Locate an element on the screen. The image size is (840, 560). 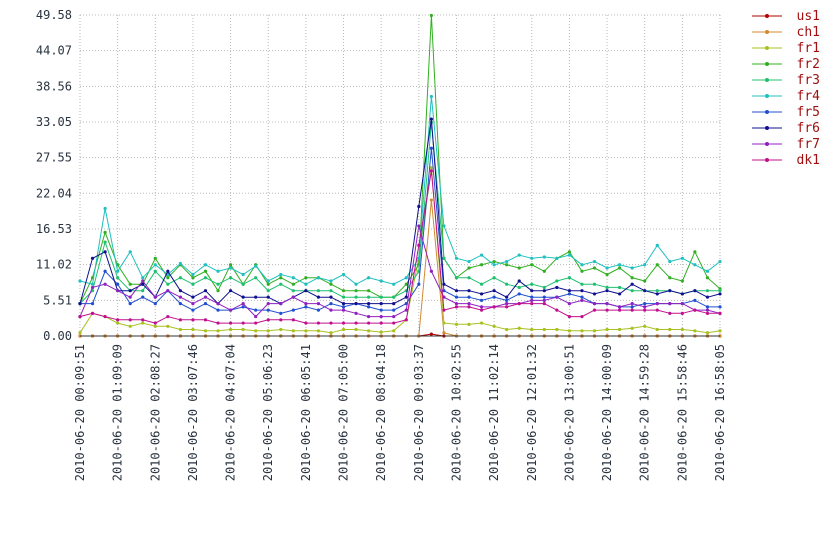
x-tick-label: 2010-06-20 11:02:14 is located at coordinates (494, 412).